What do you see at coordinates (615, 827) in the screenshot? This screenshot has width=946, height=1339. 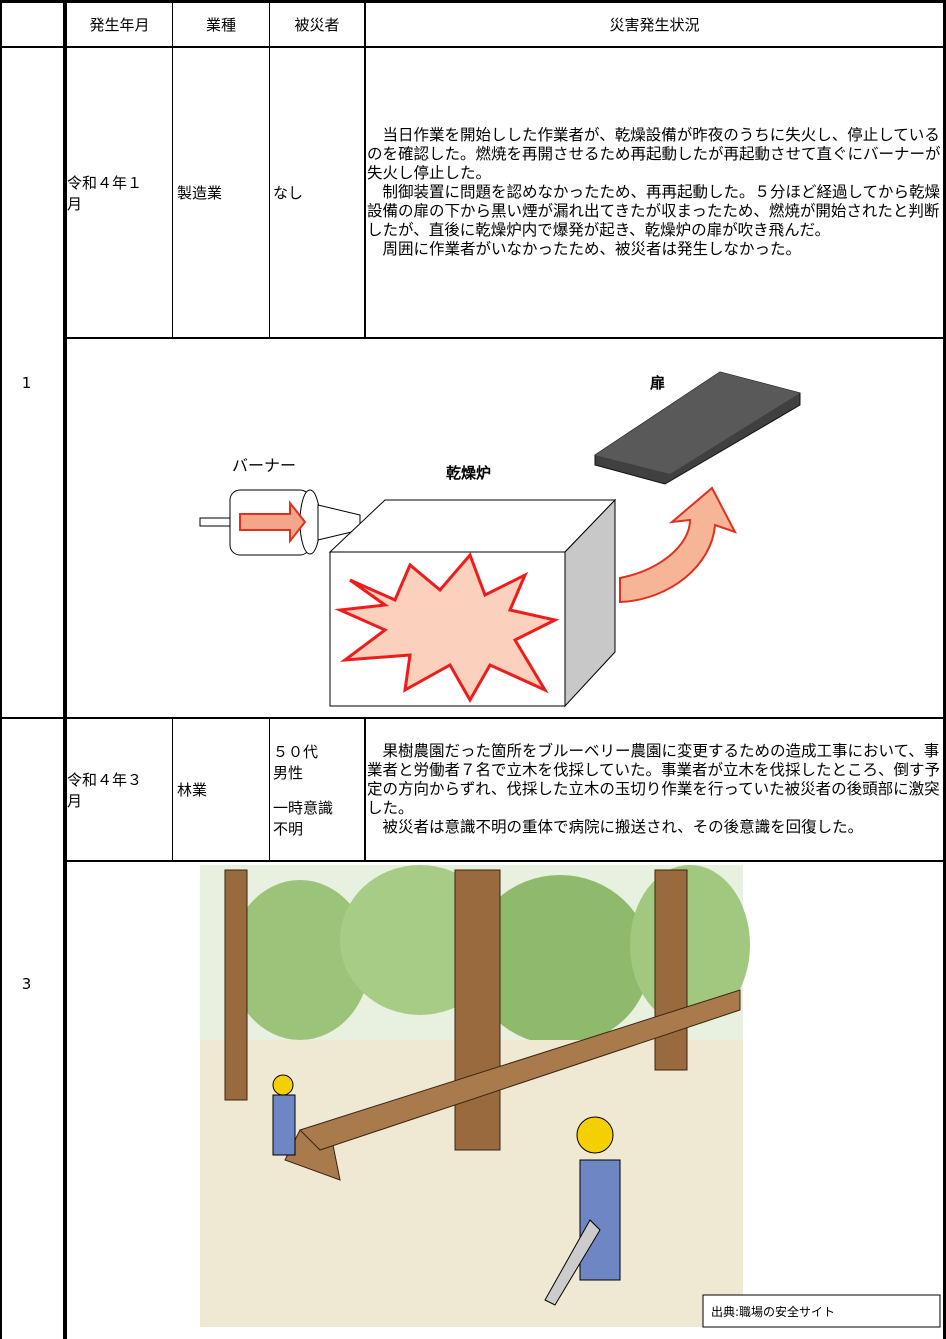 I see `paragraph: 被災者は意識不明の重体で病院に搬送され、その後意識を回復した。` at bounding box center [615, 827].